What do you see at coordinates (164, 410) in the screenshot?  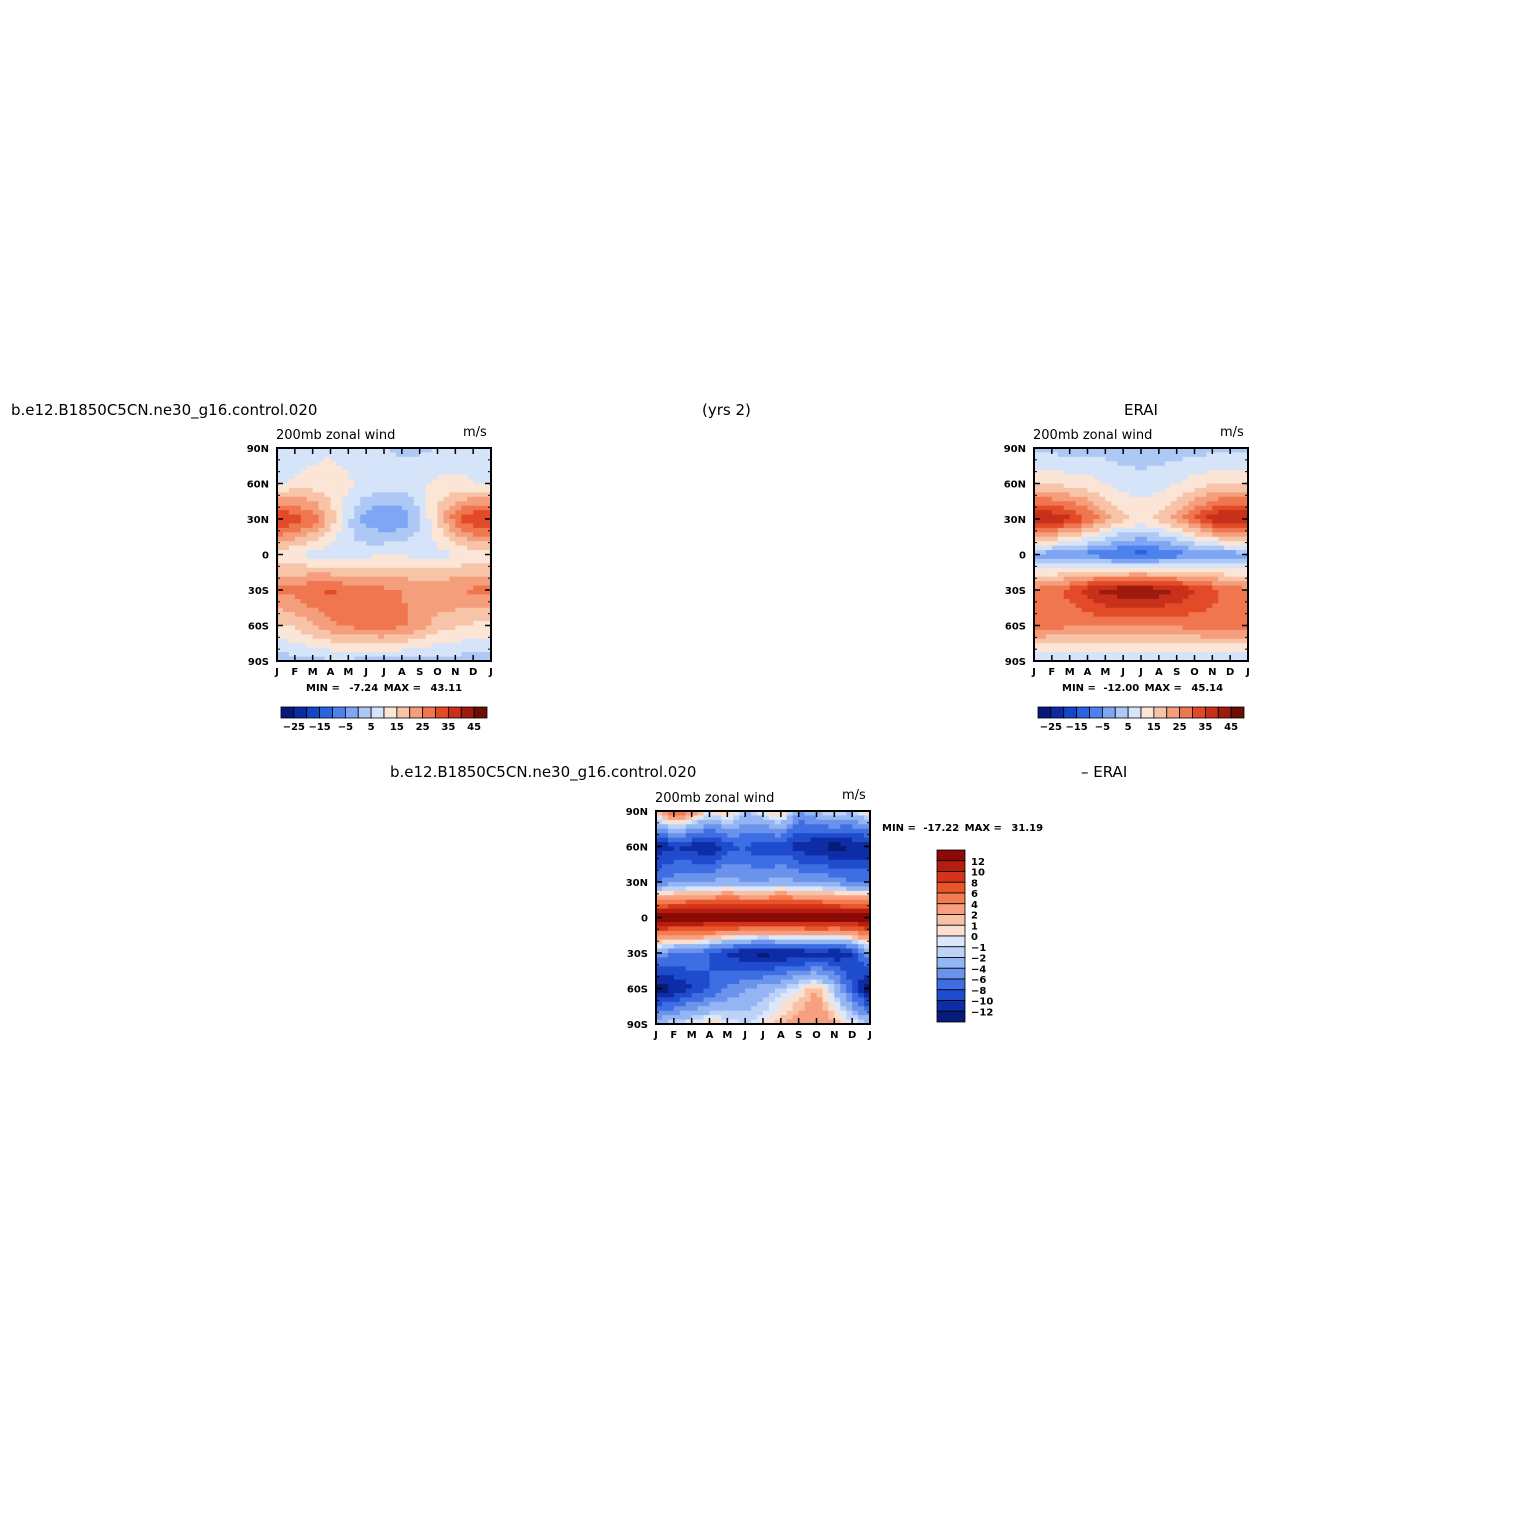 I see `model-case-title: b.e12.B1850C5CN.ne30_g16.control.020` at bounding box center [164, 410].